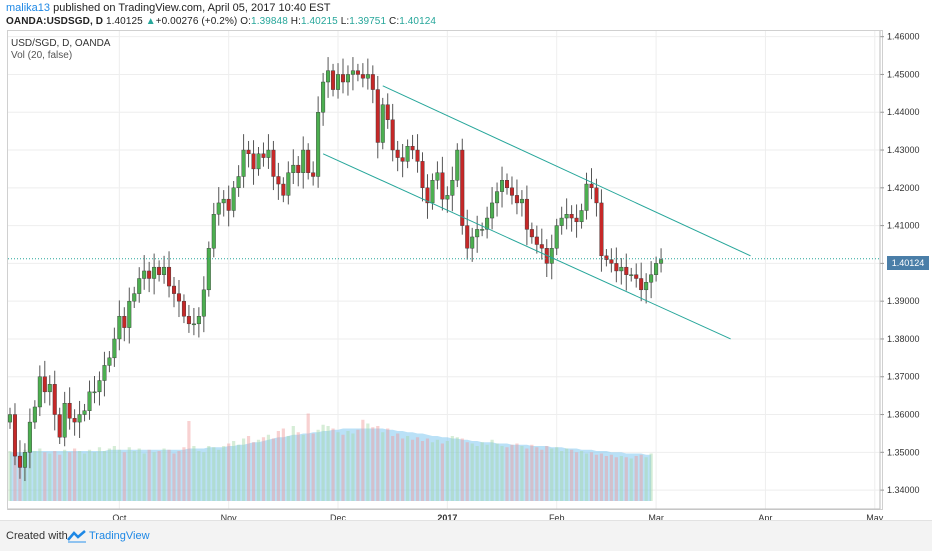 The height and width of the screenshot is (551, 932). Describe the element at coordinates (903, 452) in the screenshot. I see `y-tick-label: 1.35000` at that location.